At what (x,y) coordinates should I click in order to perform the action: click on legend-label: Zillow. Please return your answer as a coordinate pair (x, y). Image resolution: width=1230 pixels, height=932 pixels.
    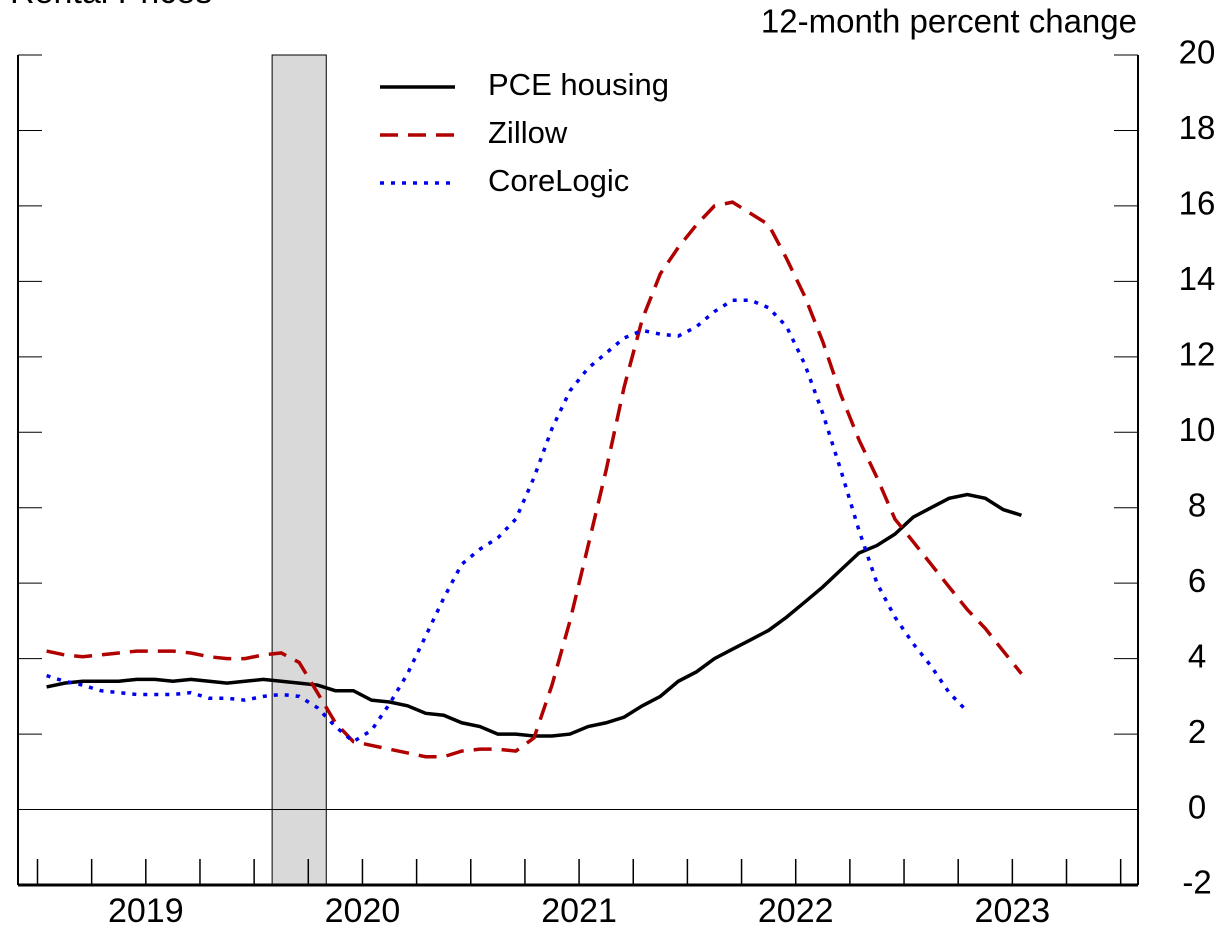
    Looking at the image, I should click on (528, 132).